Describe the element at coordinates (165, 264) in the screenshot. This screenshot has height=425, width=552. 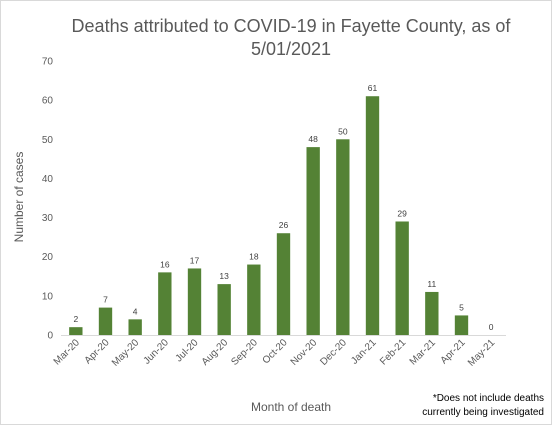
I see `bar-value-label: 16` at that location.